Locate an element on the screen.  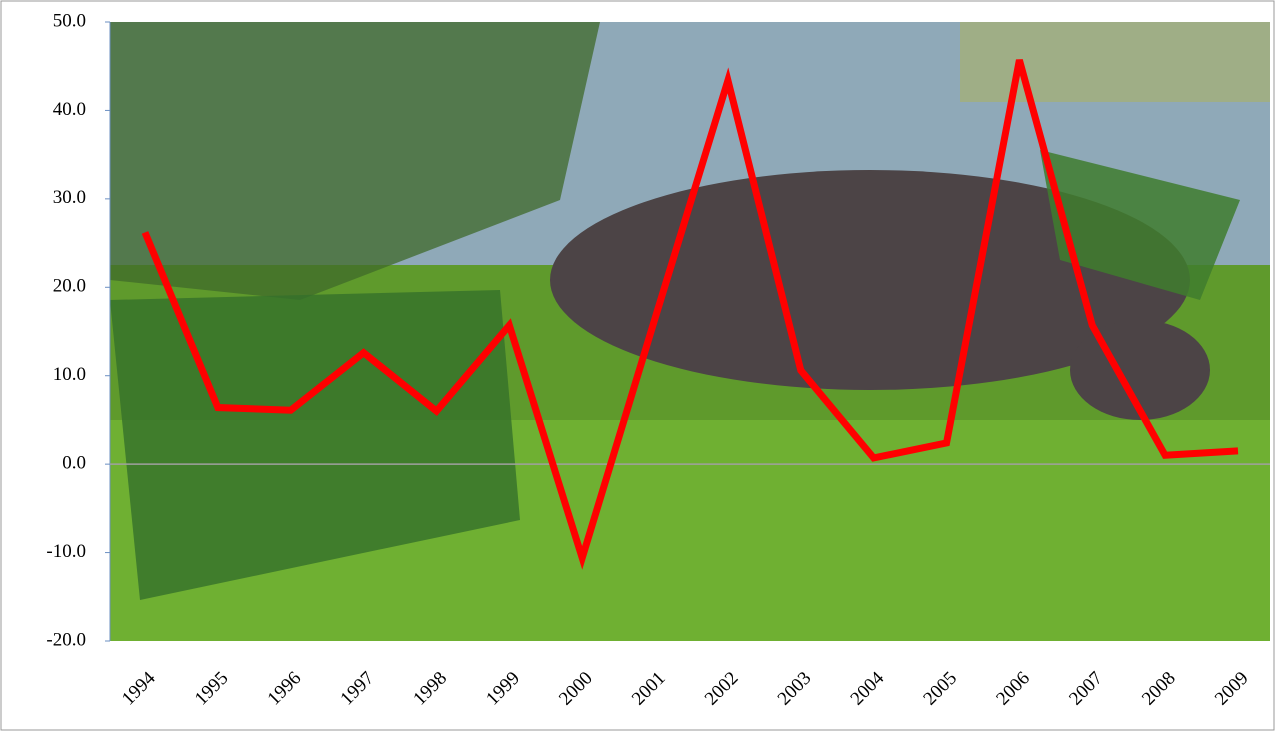
x-tick-label: 2002 is located at coordinates (722, 689).